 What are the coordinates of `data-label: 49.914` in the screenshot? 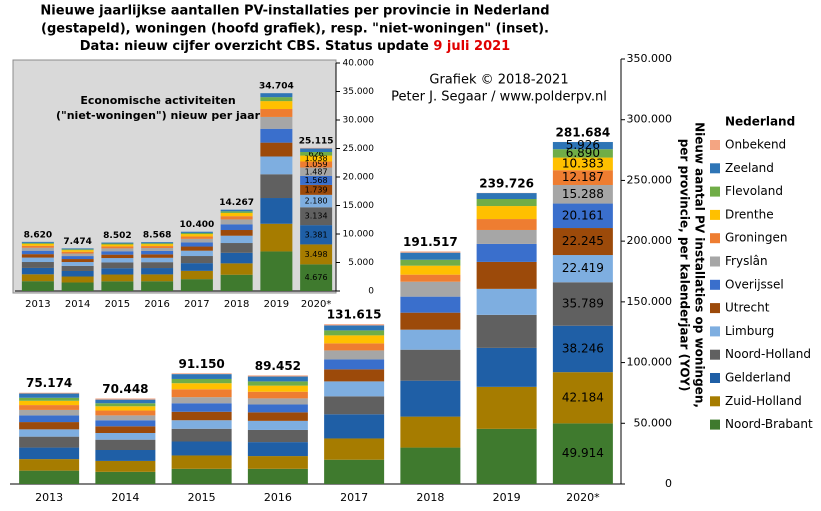 It's located at (583, 453).